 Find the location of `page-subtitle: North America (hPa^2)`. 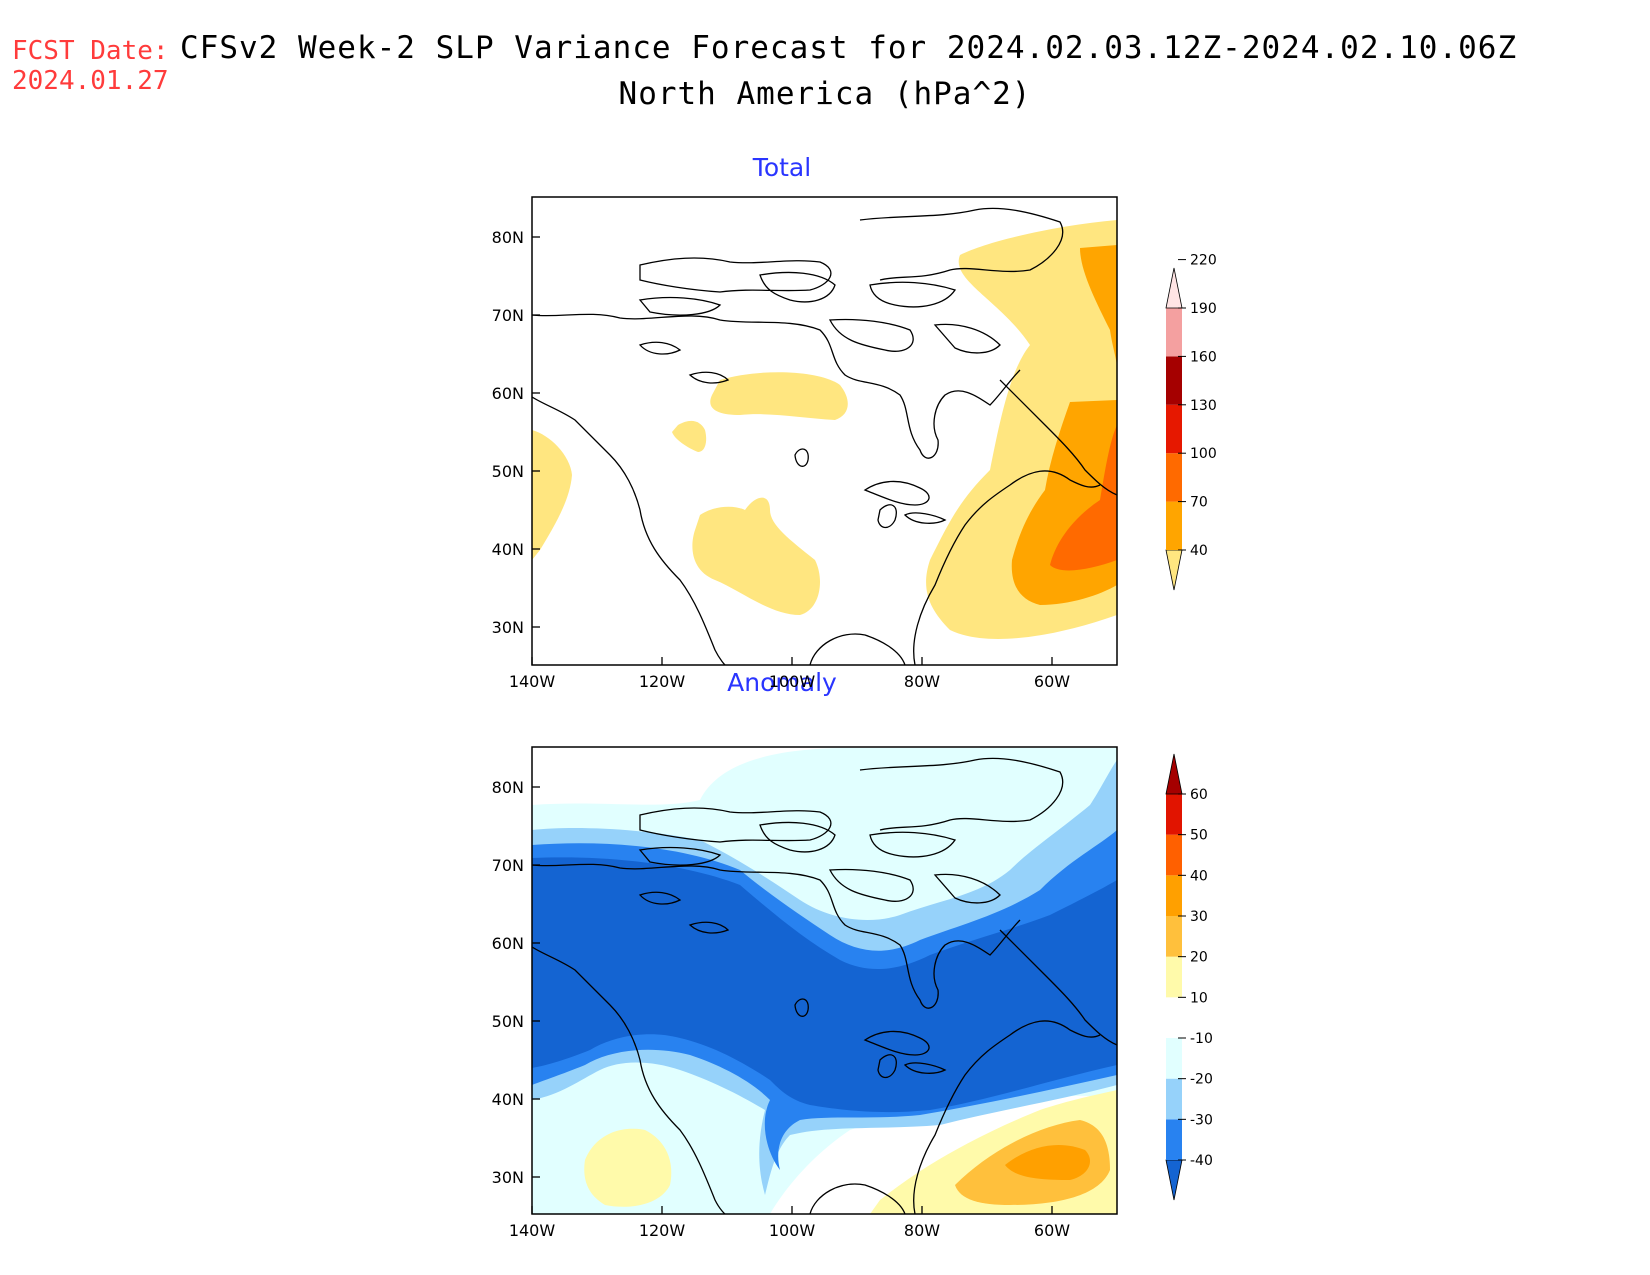

page-subtitle: North America (hPa^2) is located at coordinates (825, 94).